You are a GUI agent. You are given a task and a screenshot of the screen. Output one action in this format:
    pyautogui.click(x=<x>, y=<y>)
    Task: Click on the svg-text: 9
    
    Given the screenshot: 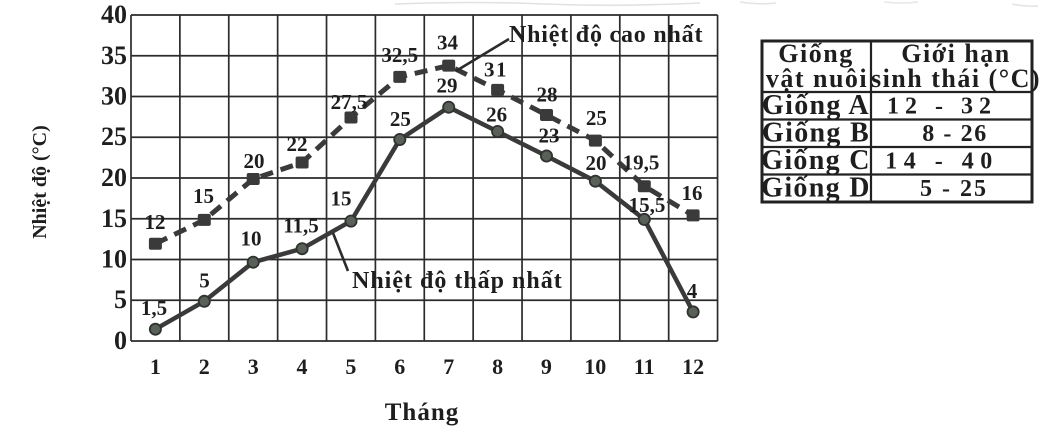 What is the action you would take?
    pyautogui.click(x=546, y=366)
    